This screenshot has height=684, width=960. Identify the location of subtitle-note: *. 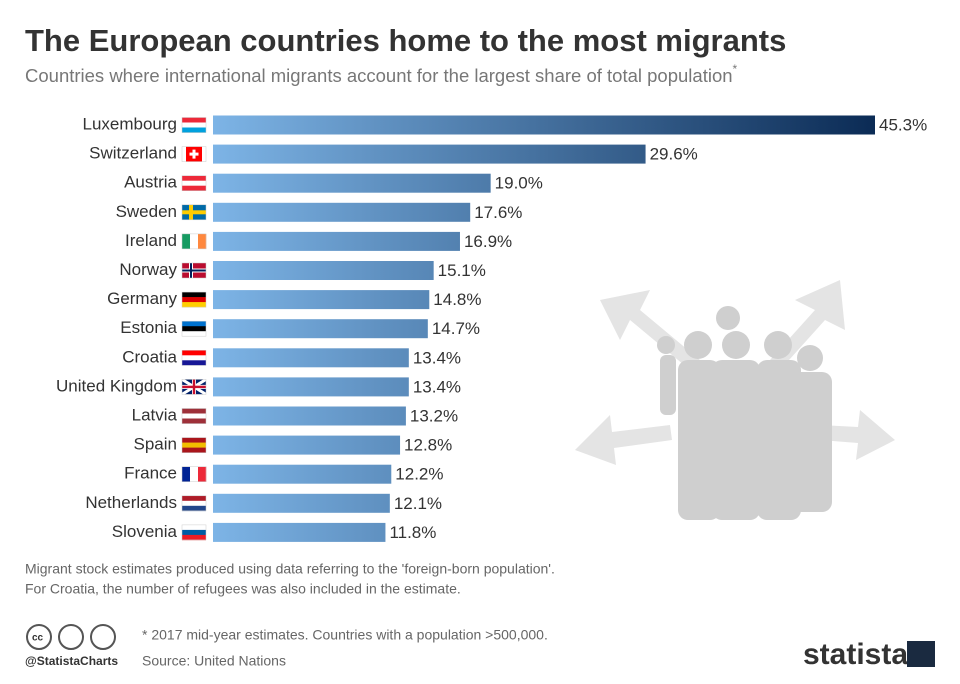
(735, 69).